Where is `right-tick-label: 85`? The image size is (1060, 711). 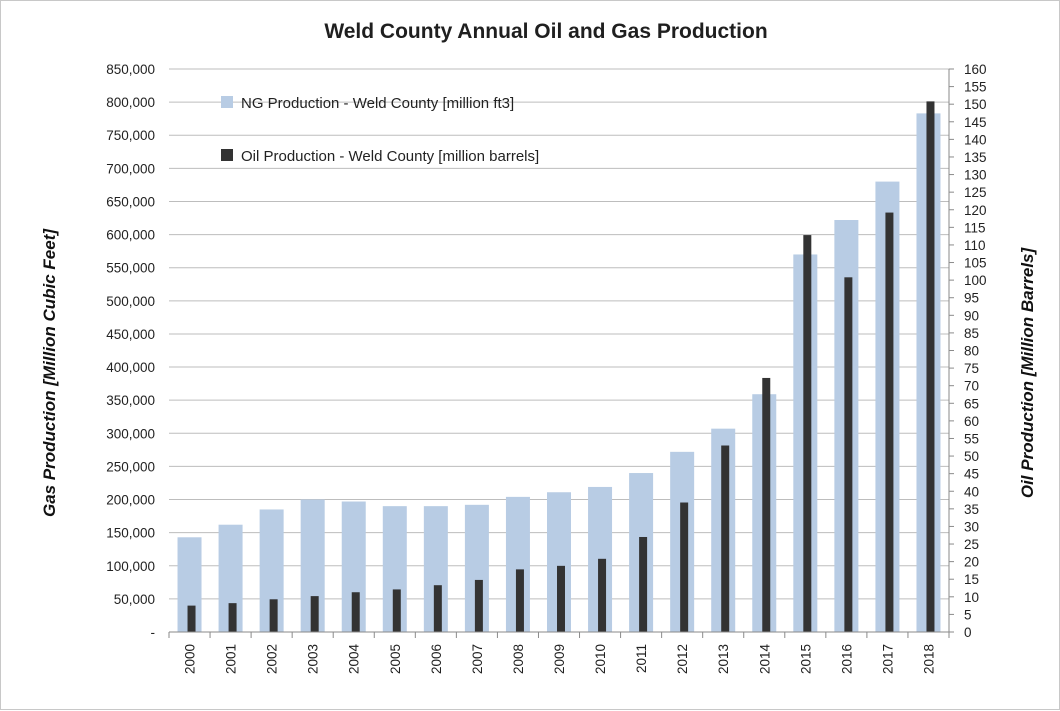
right-tick-label: 85 is located at coordinates (971, 333).